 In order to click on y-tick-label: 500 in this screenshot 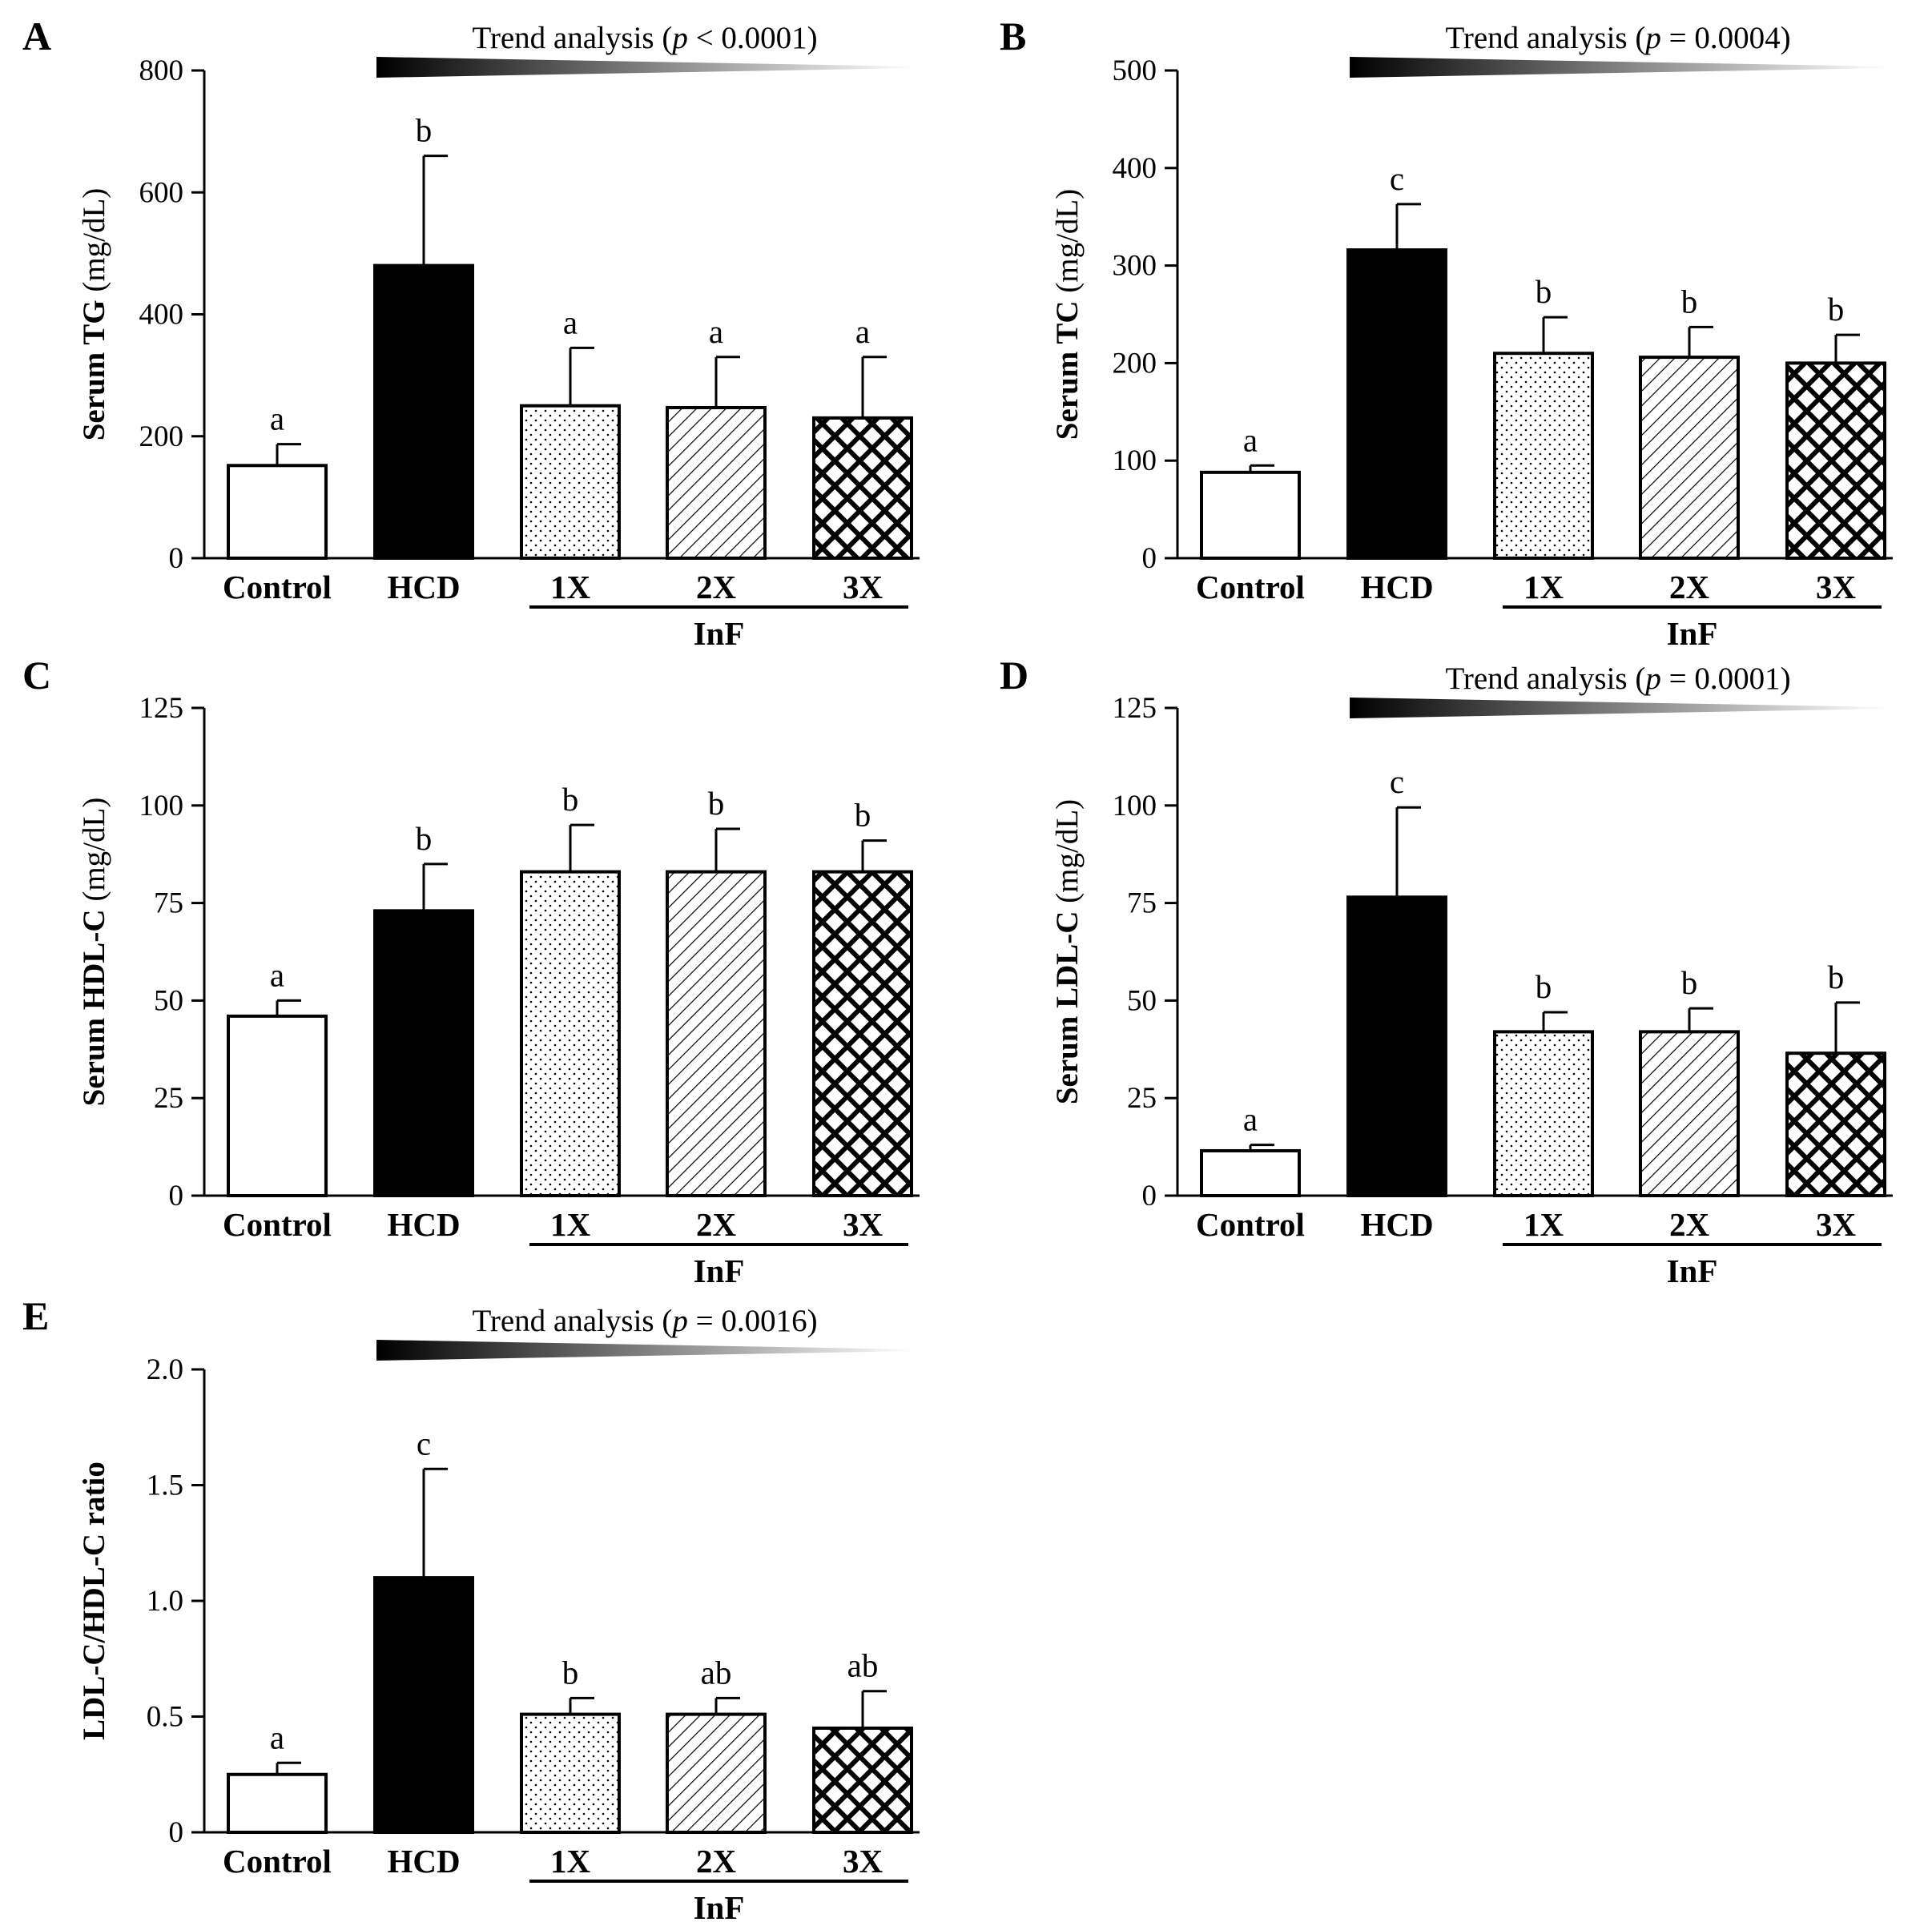, I will do `click(1135, 71)`.